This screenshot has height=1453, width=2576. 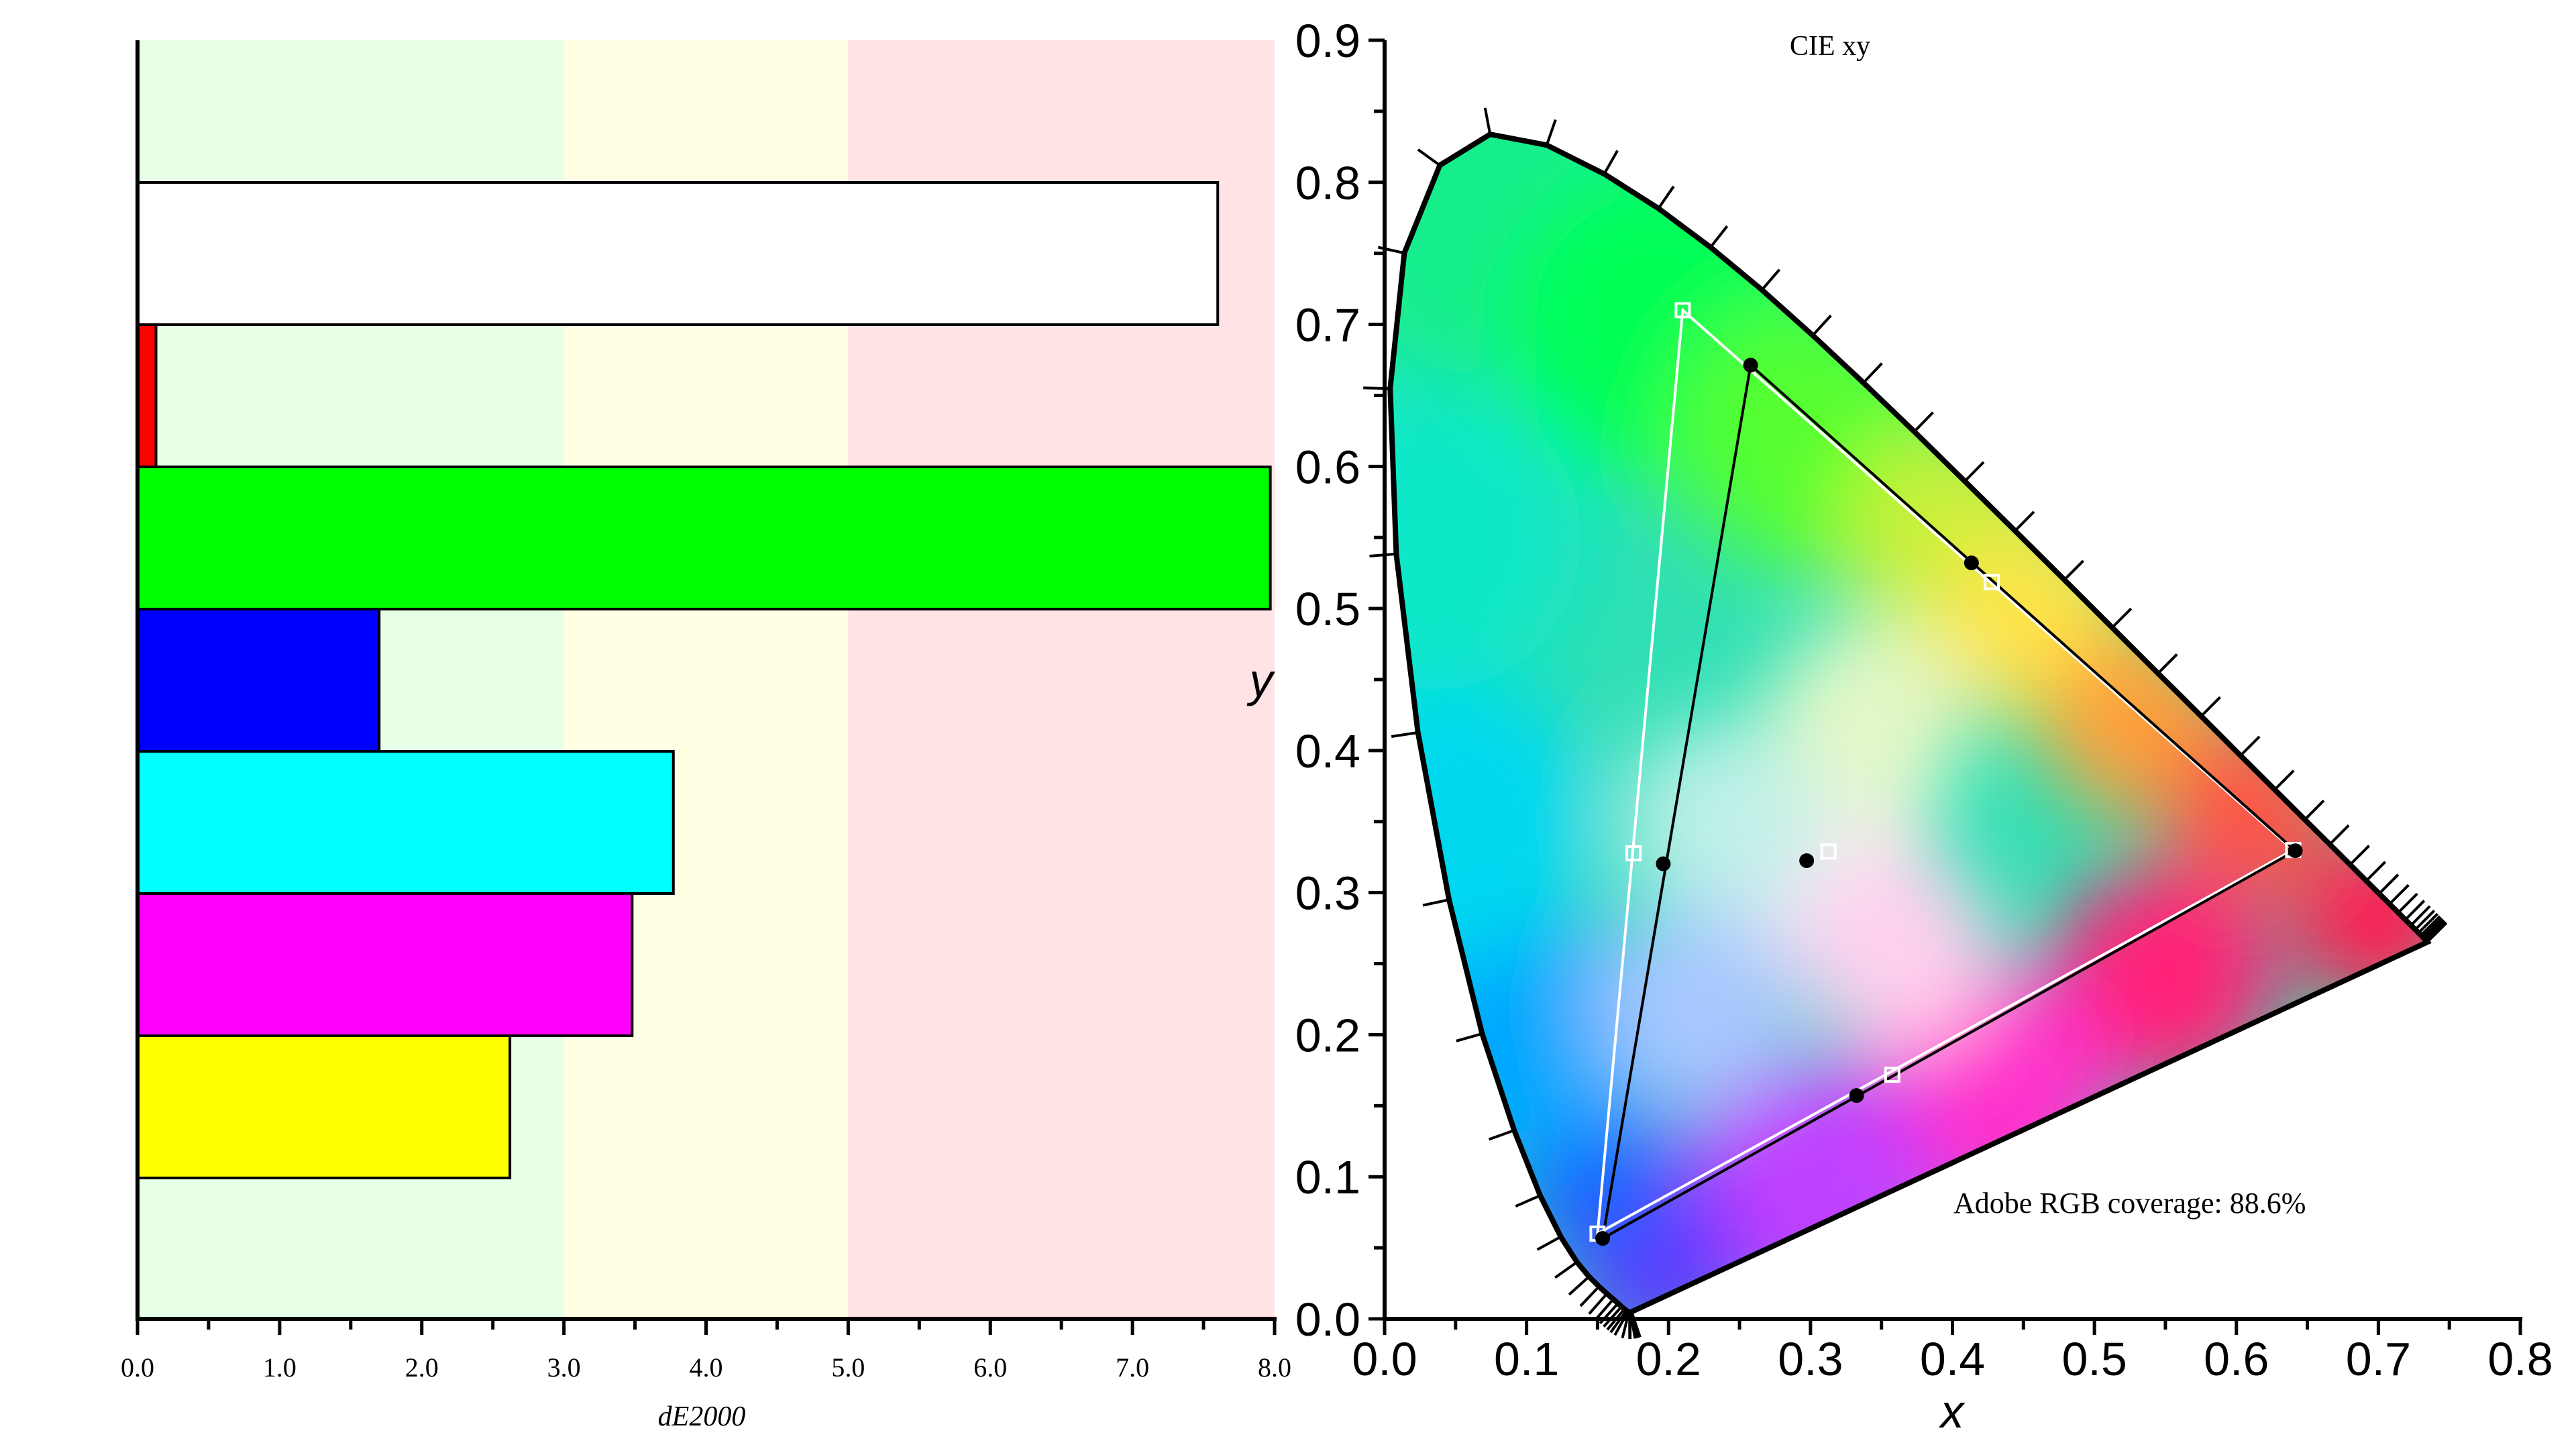 I want to click on cie-y-tick-label: 0.5, so click(x=1327, y=609).